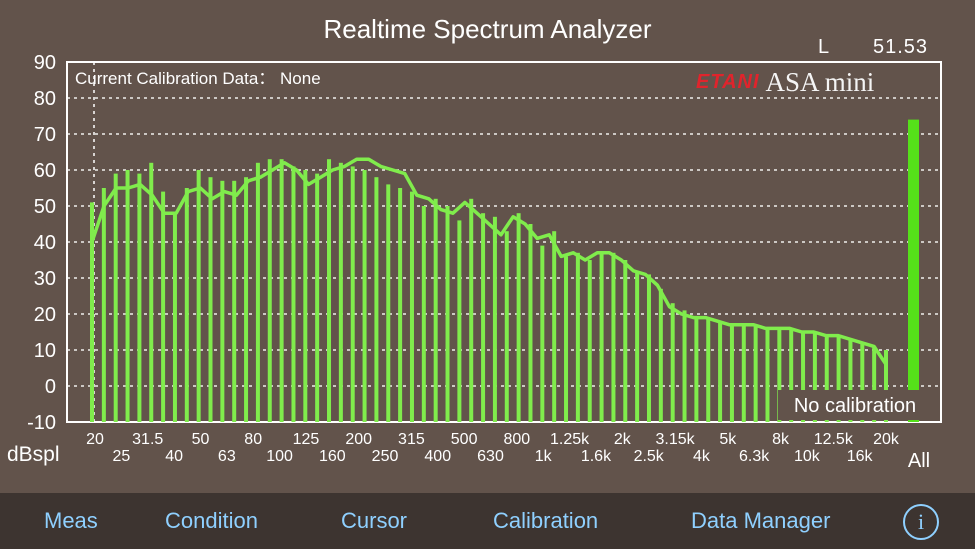 The height and width of the screenshot is (549, 975). Describe the element at coordinates (306, 439) in the screenshot. I see `x-tick-label: 125` at that location.